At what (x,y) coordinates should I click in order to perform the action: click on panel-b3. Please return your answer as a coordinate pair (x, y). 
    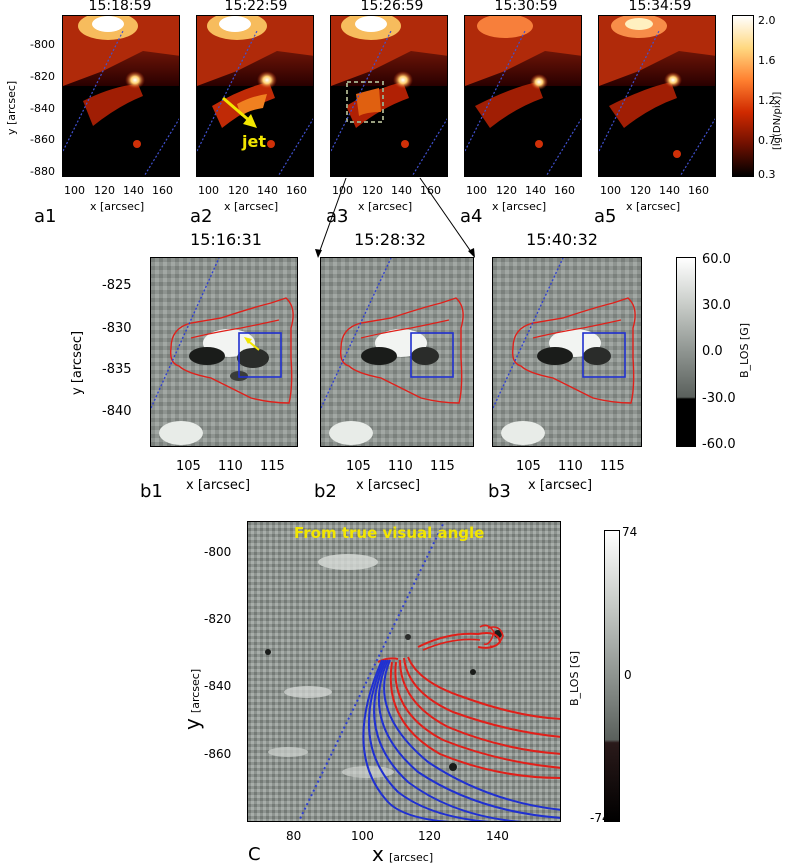
    Looking at the image, I should click on (567, 352).